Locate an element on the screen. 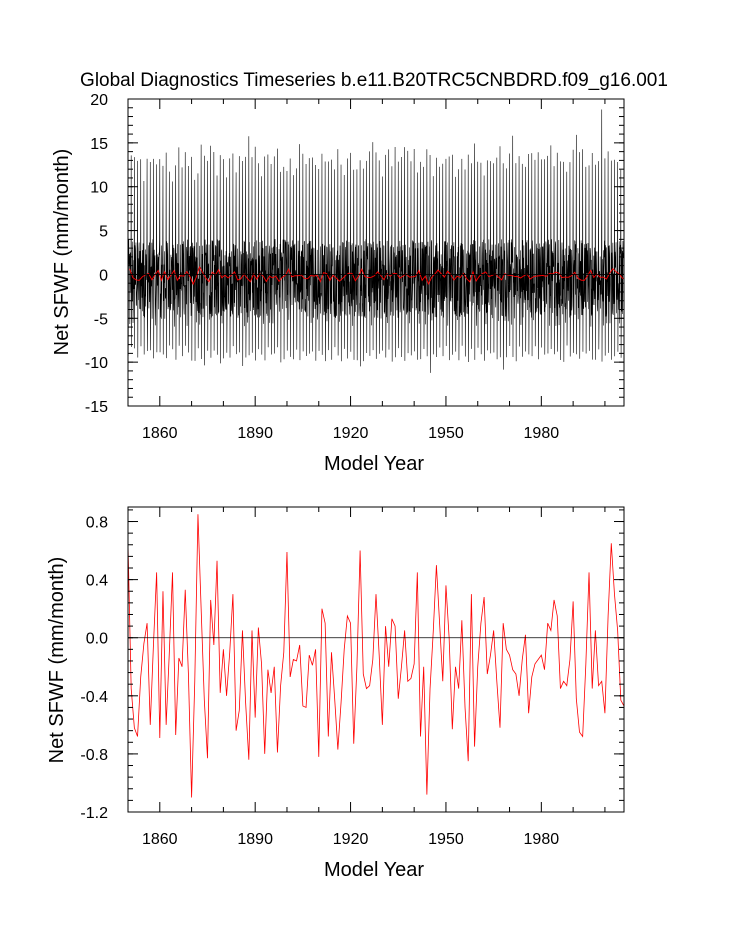 This screenshot has width=733, height=945. y-tick-label: -15 is located at coordinates (96, 407).